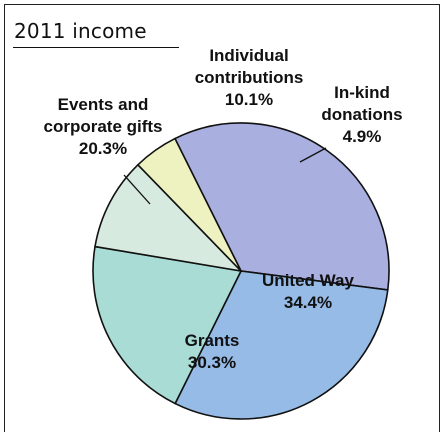 Image resolution: width=446 pixels, height=434 pixels. Describe the element at coordinates (362, 92) in the screenshot. I see `slice-name-label: In-kind` at that location.